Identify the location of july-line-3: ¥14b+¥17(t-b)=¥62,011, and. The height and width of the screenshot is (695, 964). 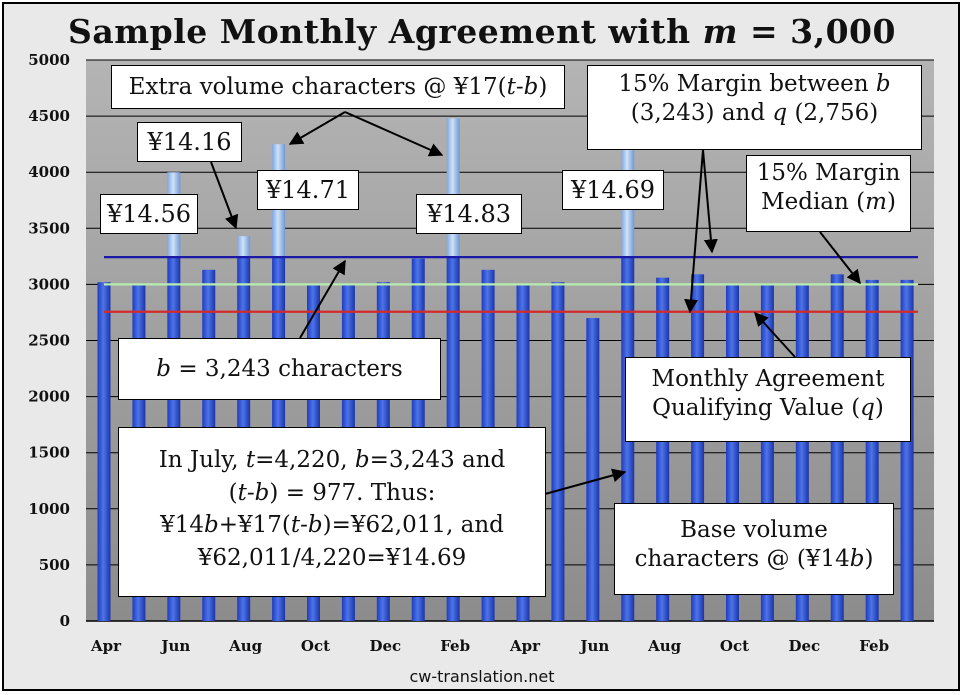
(332, 525).